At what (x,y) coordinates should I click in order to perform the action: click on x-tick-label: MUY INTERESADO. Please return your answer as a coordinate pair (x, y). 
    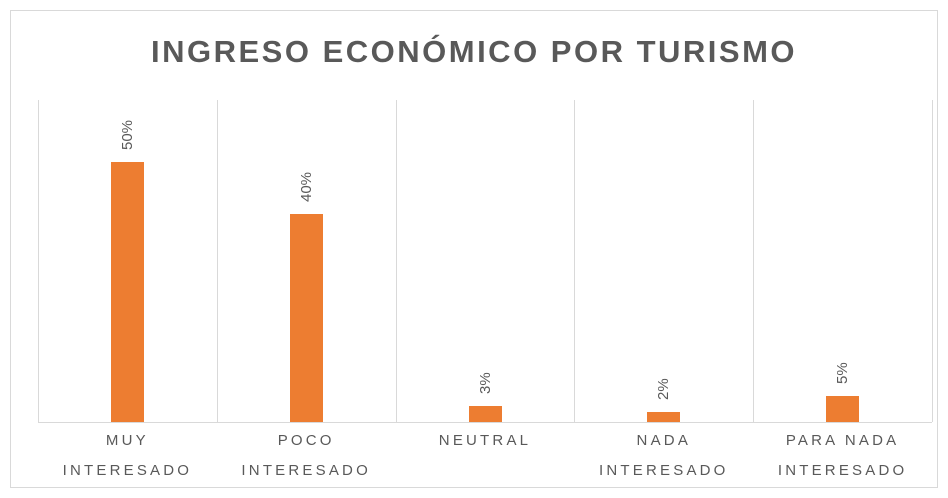
    Looking at the image, I should click on (127, 455).